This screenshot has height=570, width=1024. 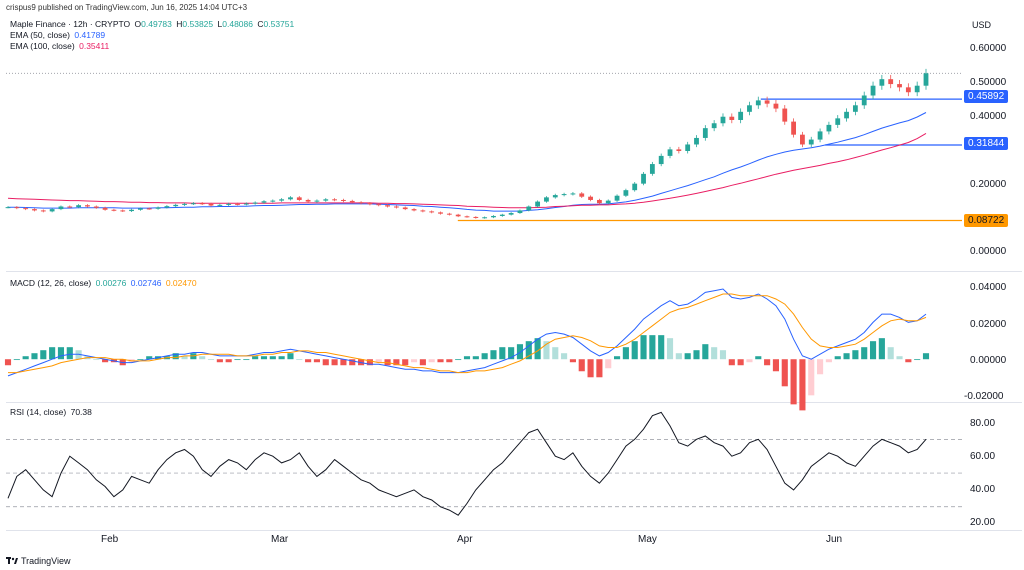 What do you see at coordinates (467, 332) in the screenshot?
I see `macd-line` at bounding box center [467, 332].